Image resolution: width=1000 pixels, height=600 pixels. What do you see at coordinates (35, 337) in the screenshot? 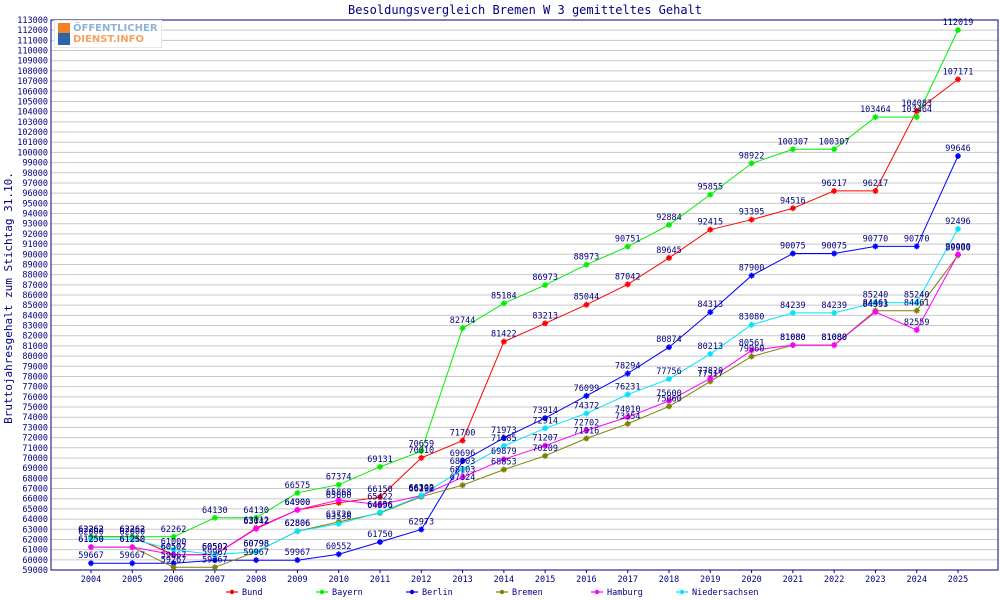
I see `y-tick-label: 82000` at bounding box center [35, 337].